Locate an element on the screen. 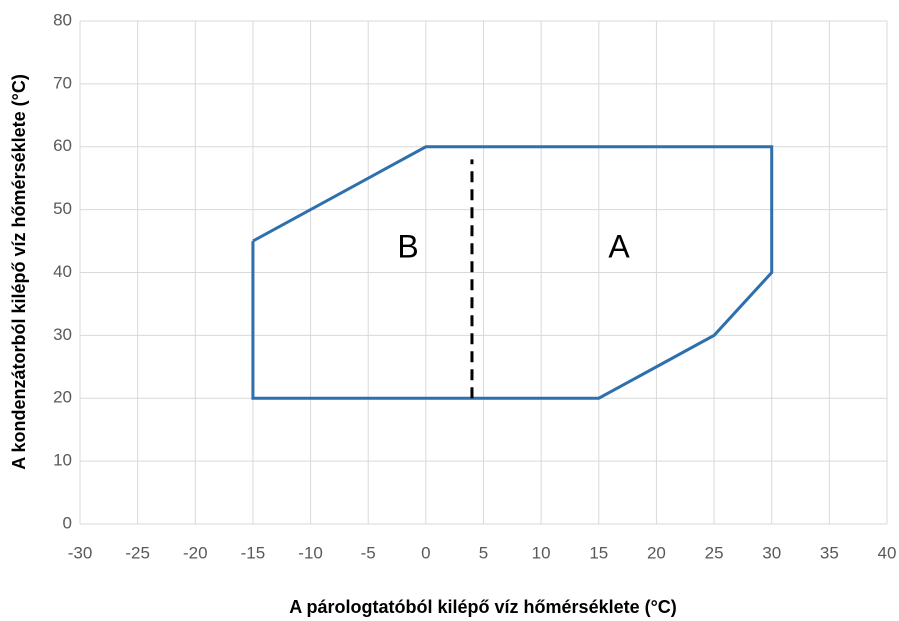  x-tick-label: 25 is located at coordinates (714, 552).